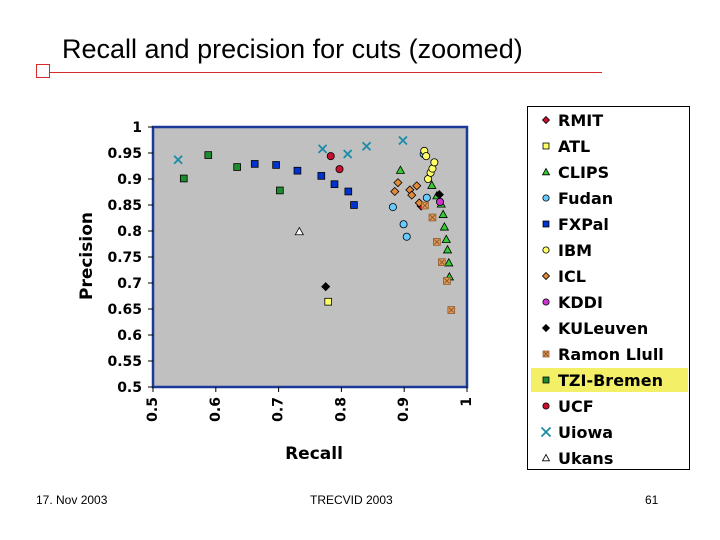 The height and width of the screenshot is (540, 720). What do you see at coordinates (404, 409) in the screenshot?
I see `x-tick-label: 0.9` at bounding box center [404, 409].